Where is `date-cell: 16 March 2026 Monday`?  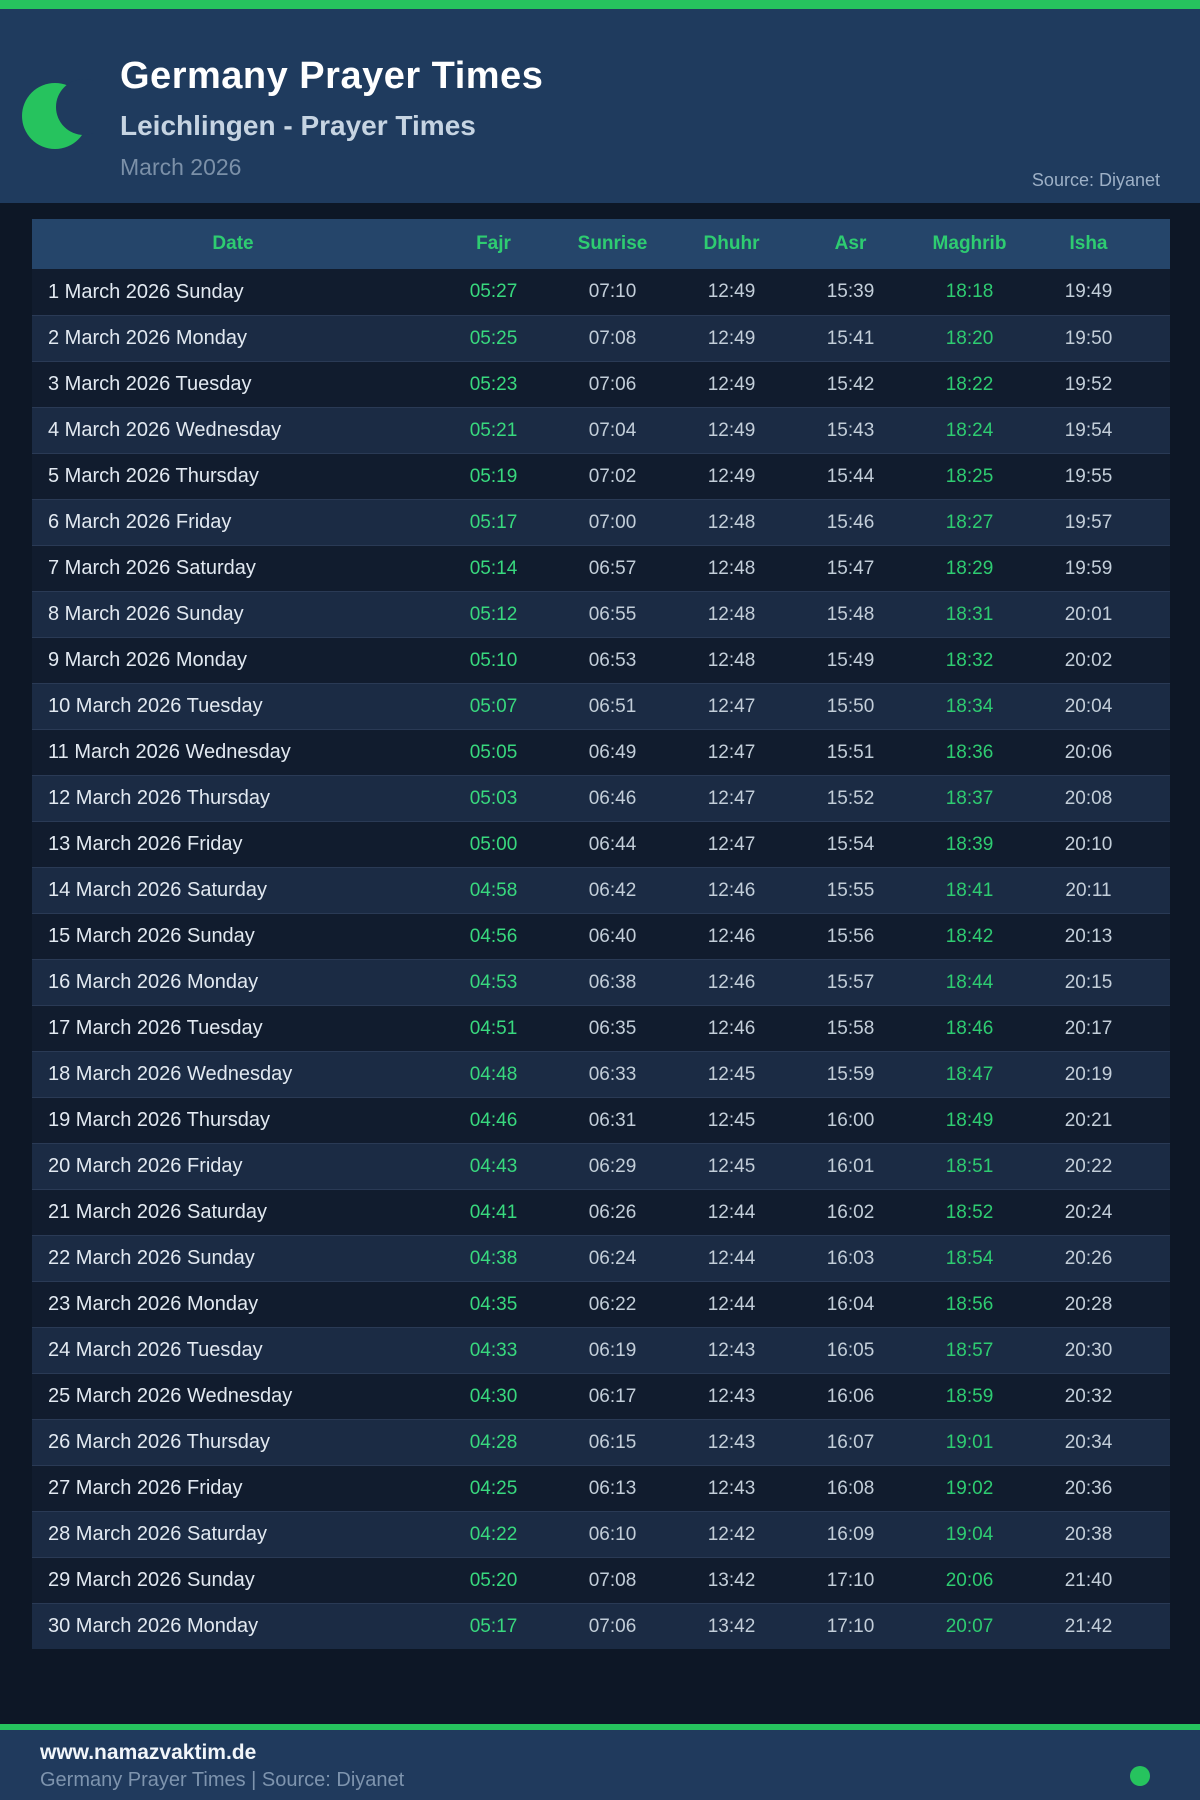 date-cell: 16 March 2026 Monday is located at coordinates (153, 982).